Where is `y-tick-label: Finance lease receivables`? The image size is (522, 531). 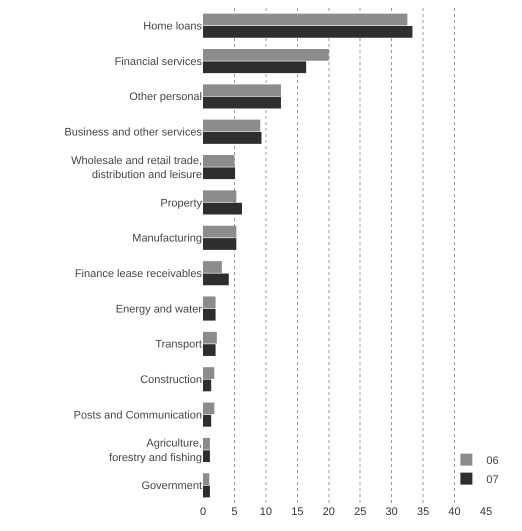
y-tick-label: Finance lease receivables is located at coordinates (138, 274).